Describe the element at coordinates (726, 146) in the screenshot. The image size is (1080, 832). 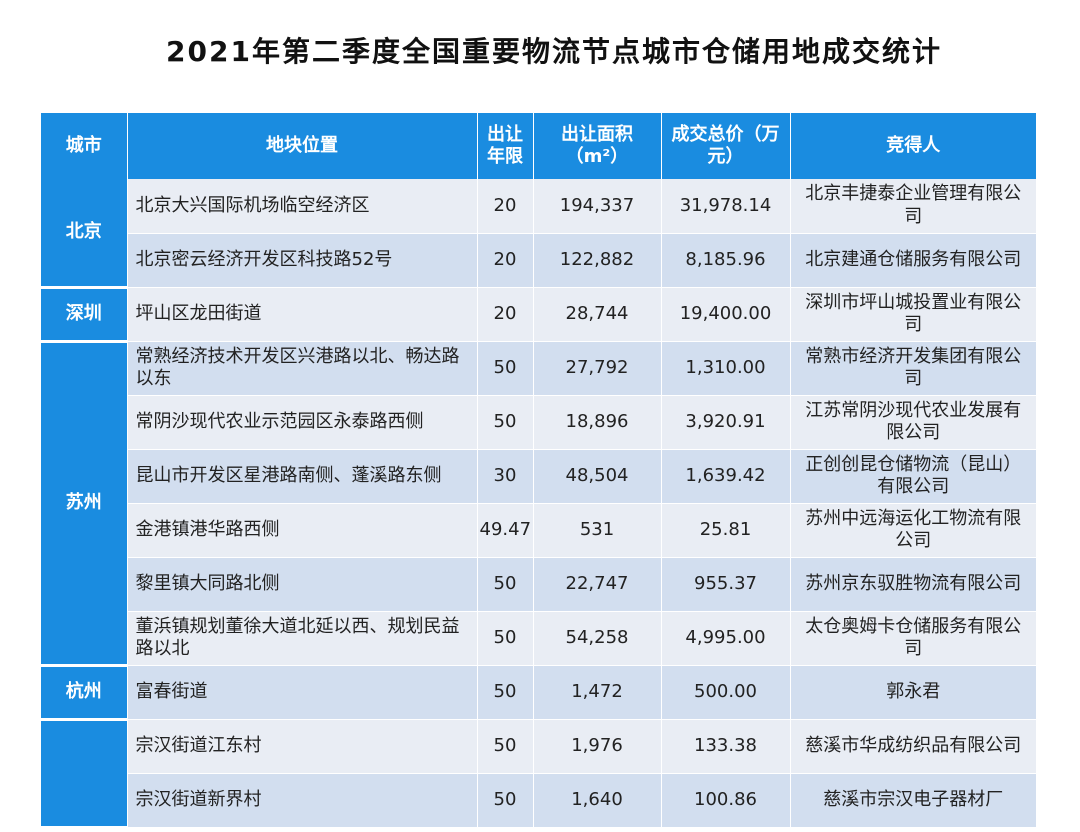
I see `header-price: 成交总价（万元）` at that location.